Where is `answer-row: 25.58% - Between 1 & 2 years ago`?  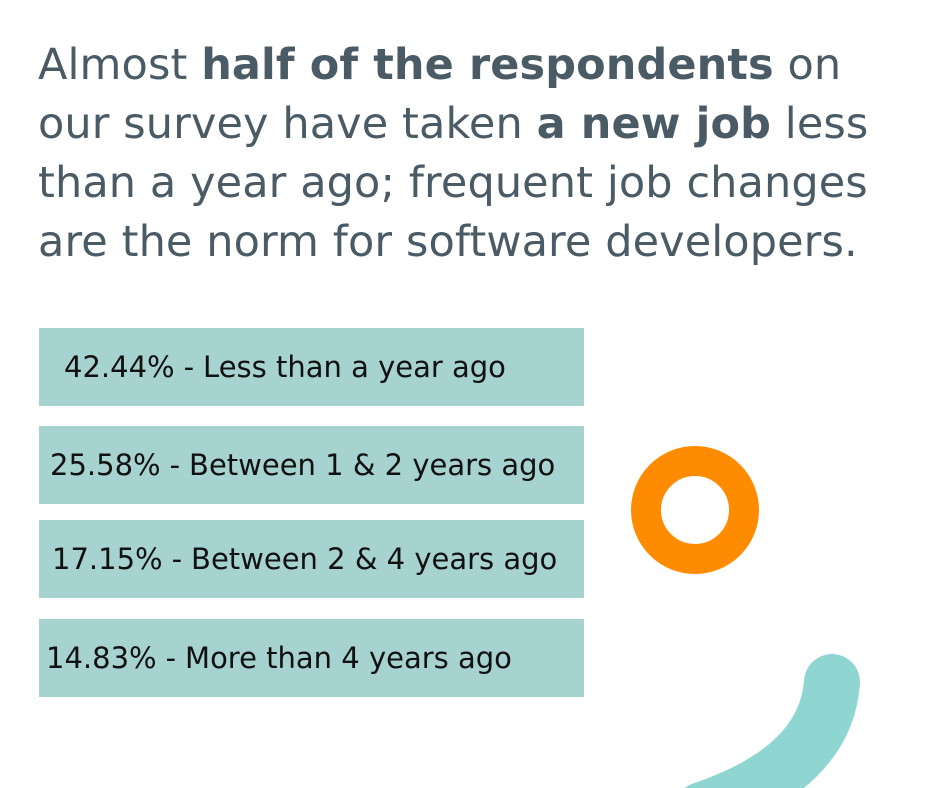 answer-row: 25.58% - Between 1 & 2 years ago is located at coordinates (311, 465).